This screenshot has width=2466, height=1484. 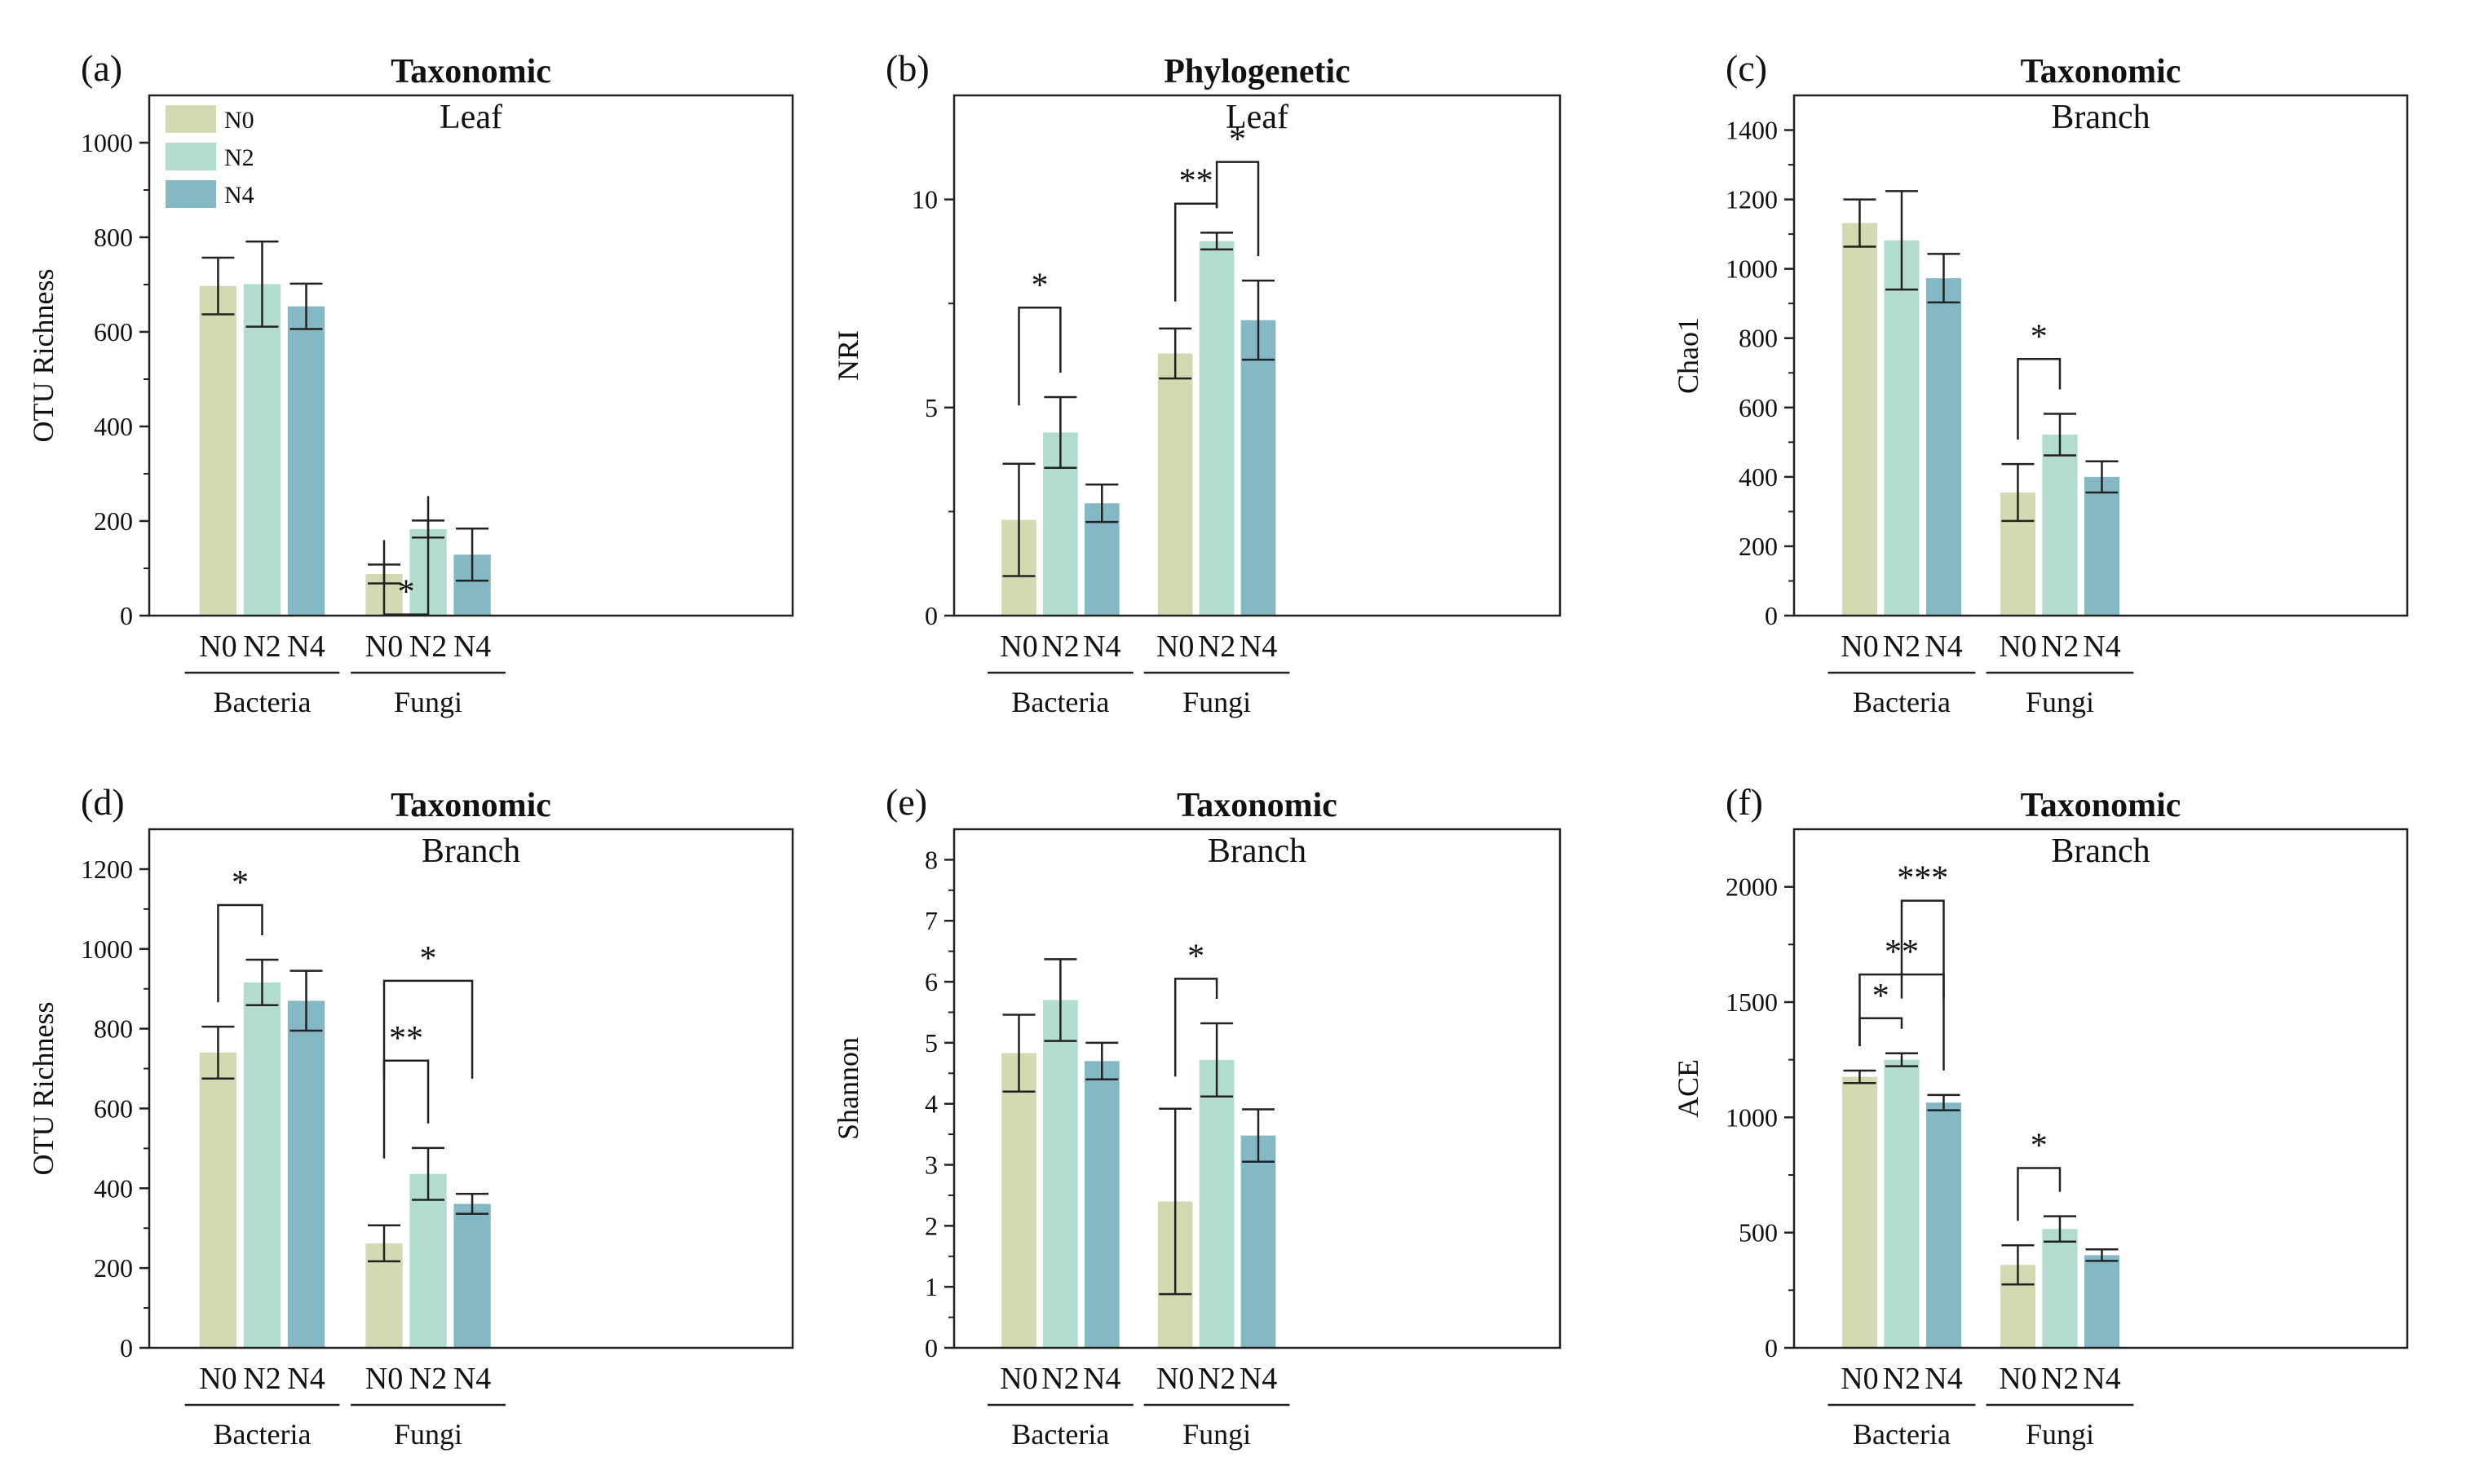 I want to click on y-axis-label: Shannon, so click(x=848, y=1088).